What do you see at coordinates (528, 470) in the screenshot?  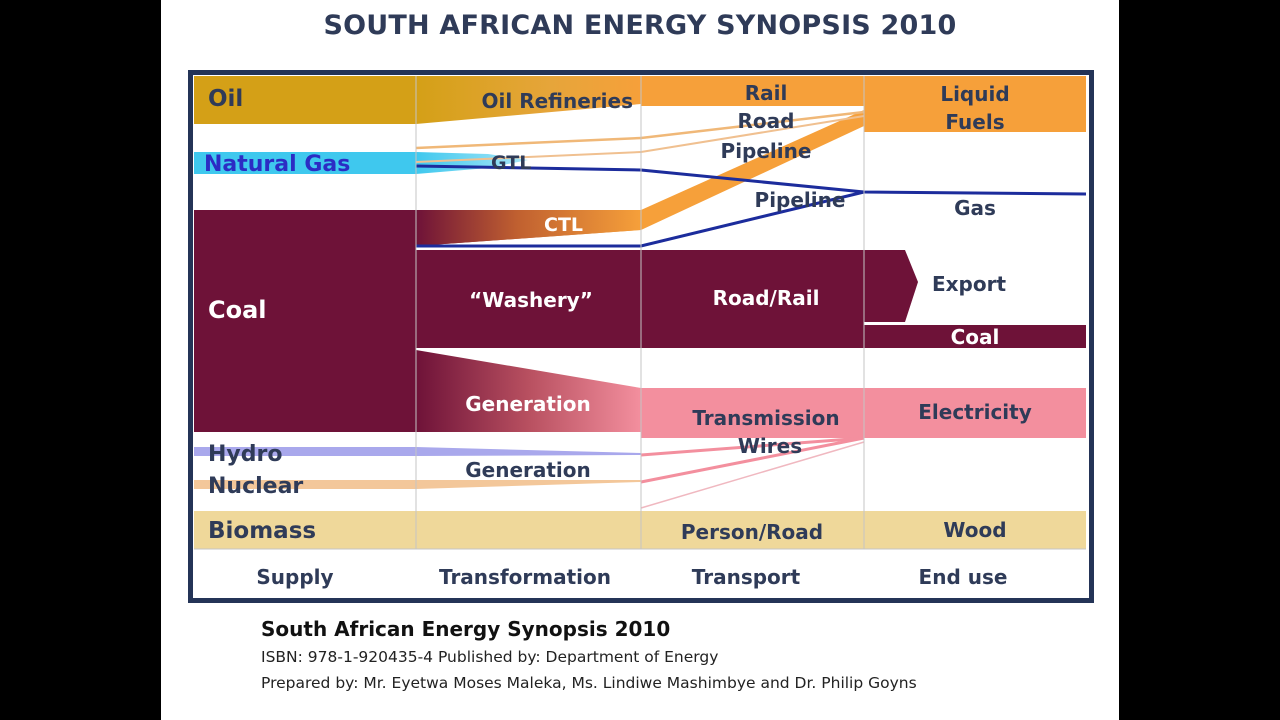 I see `generation-hydro-nuclear-label: Generation` at bounding box center [528, 470].